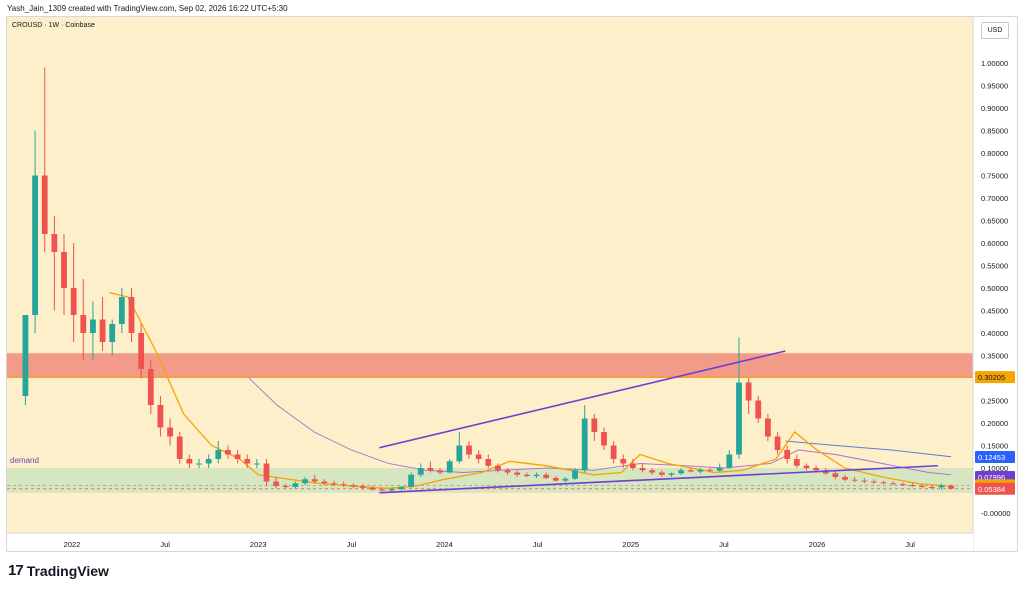  I want to click on x-tick-label: 2025, so click(630, 544).